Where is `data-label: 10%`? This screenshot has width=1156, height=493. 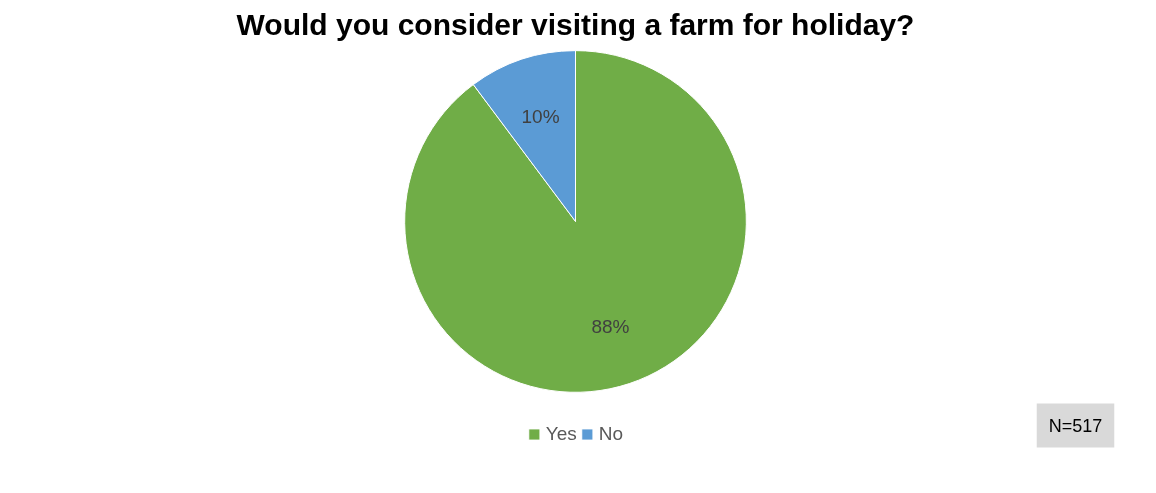
data-label: 10% is located at coordinates (540, 116).